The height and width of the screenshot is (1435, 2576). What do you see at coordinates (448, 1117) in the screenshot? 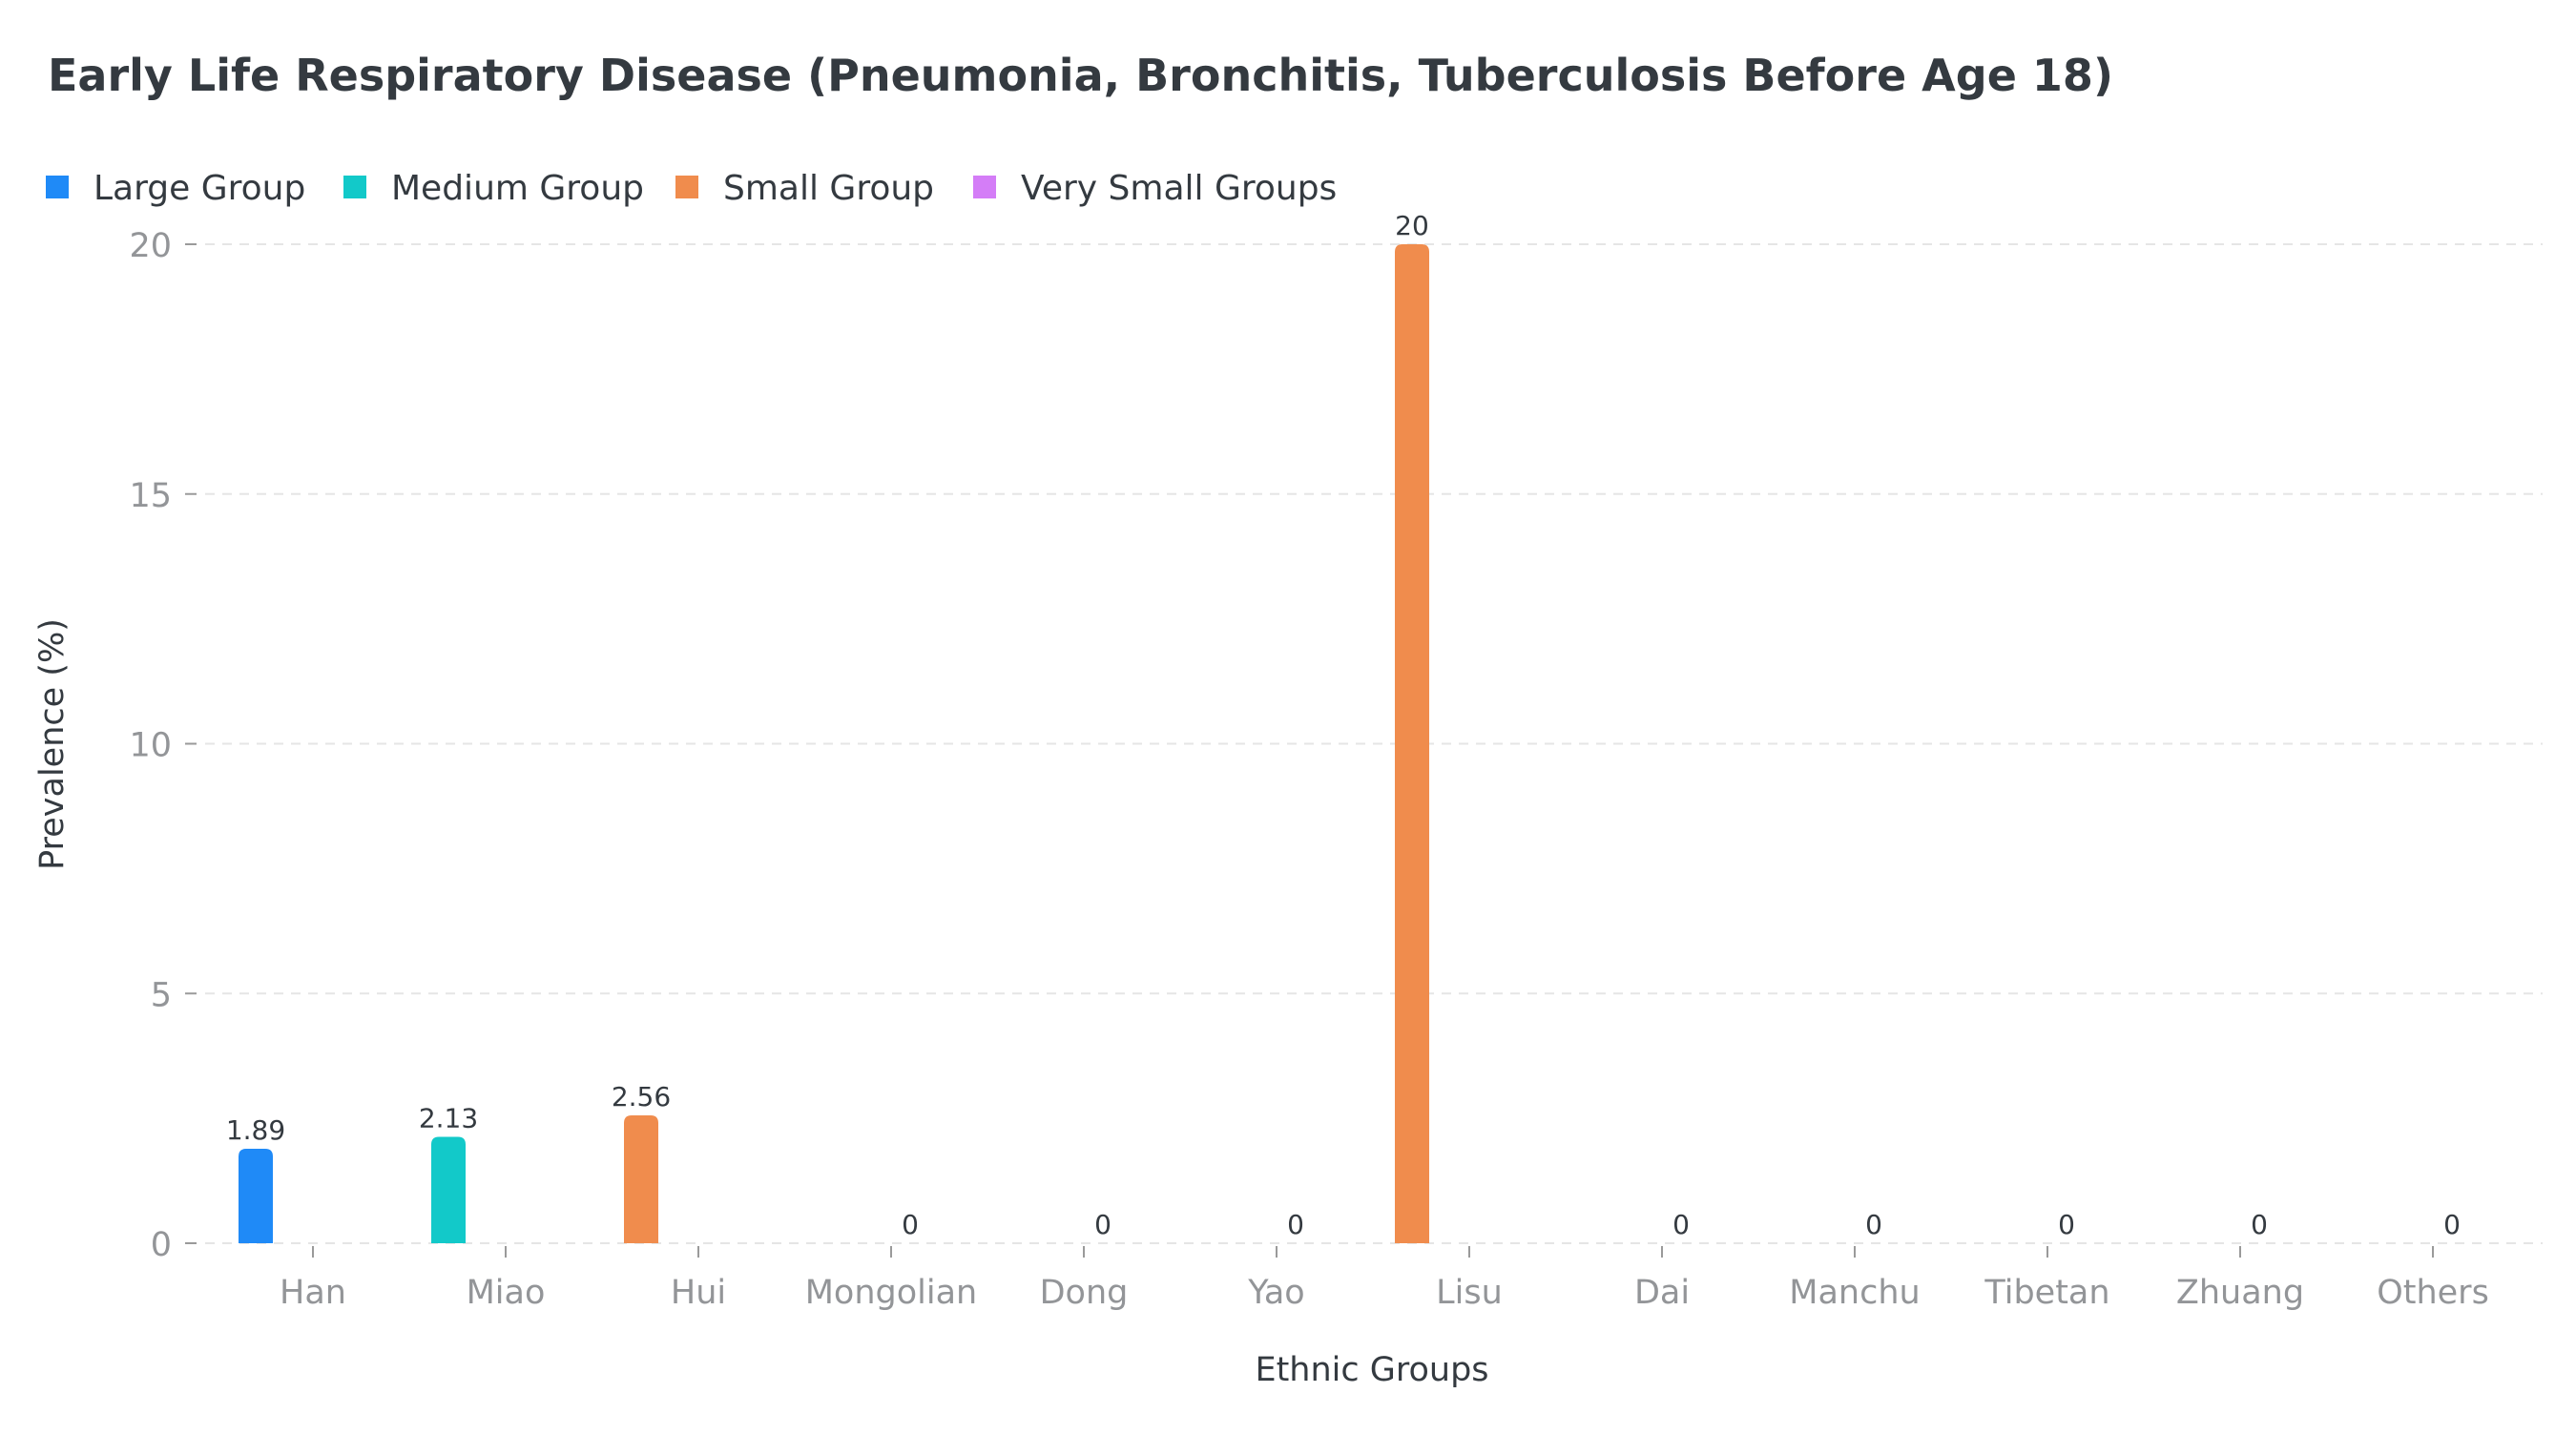
I see `data-label: 2.13` at bounding box center [448, 1117].